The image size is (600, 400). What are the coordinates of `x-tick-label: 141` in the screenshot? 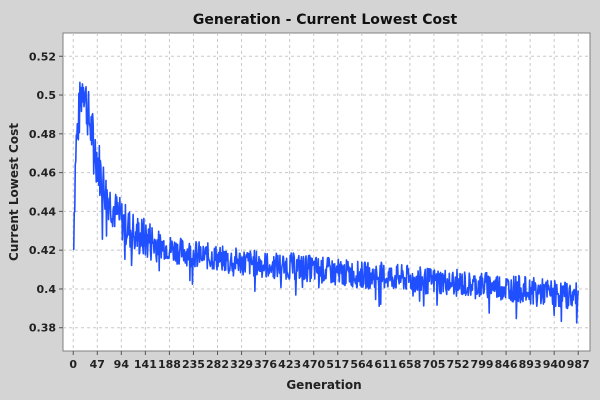 It's located at (145, 364).